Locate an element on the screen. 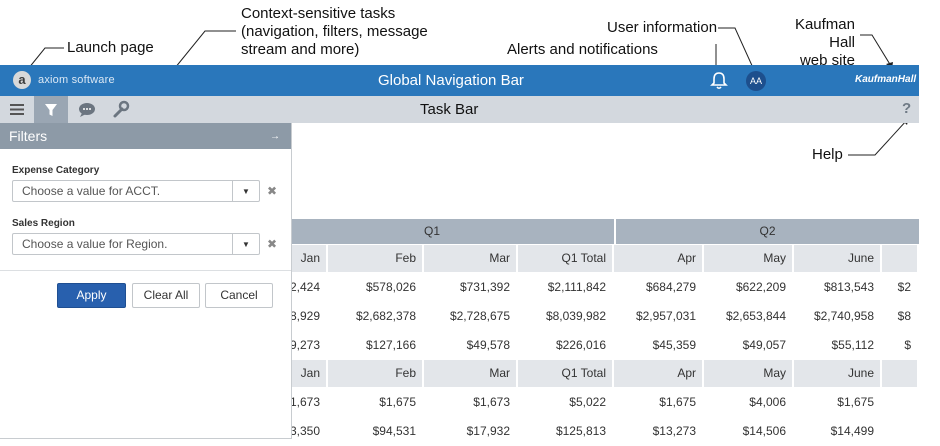 This screenshot has height=446, width=940. table-cell: $813,543 is located at coordinates (848, 287).